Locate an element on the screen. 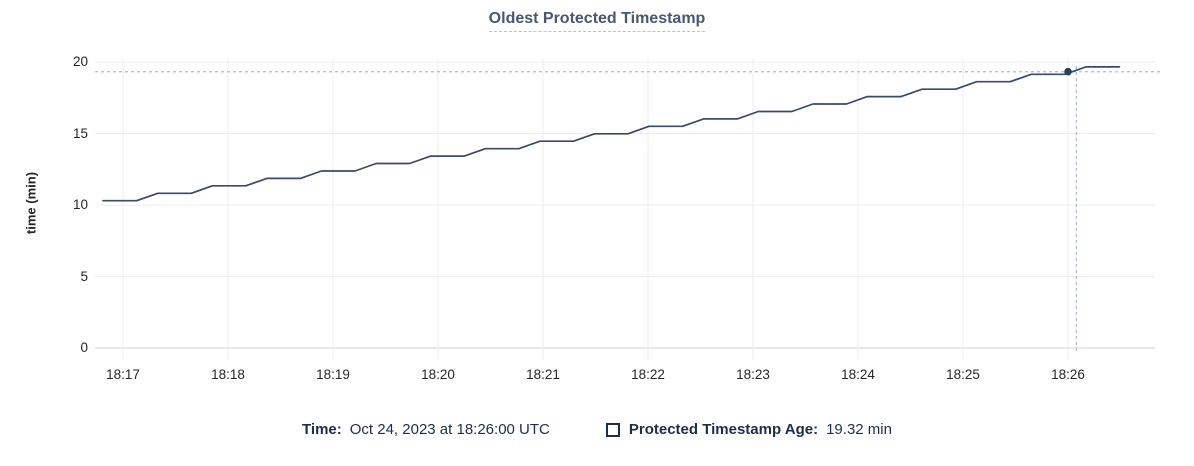 The width and height of the screenshot is (1194, 466). hover-time-group: Time: Oct 24, 2023 at 18:26:00 UTC is located at coordinates (426, 430).